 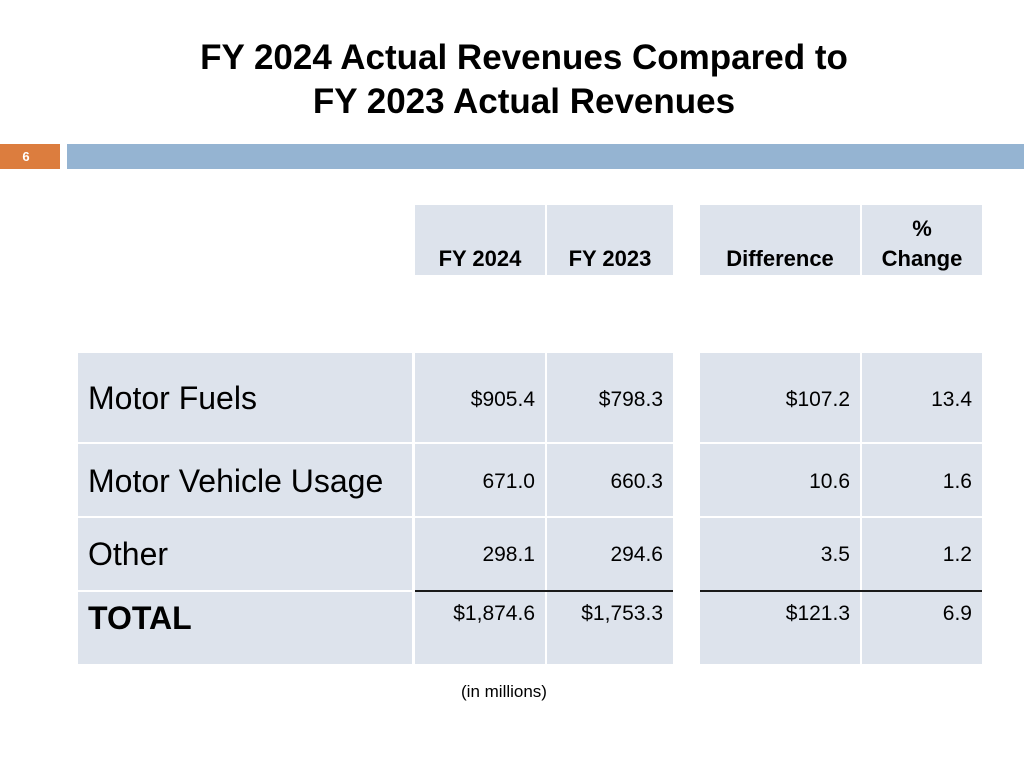 What do you see at coordinates (245, 554) in the screenshot?
I see `row-label-other: Other` at bounding box center [245, 554].